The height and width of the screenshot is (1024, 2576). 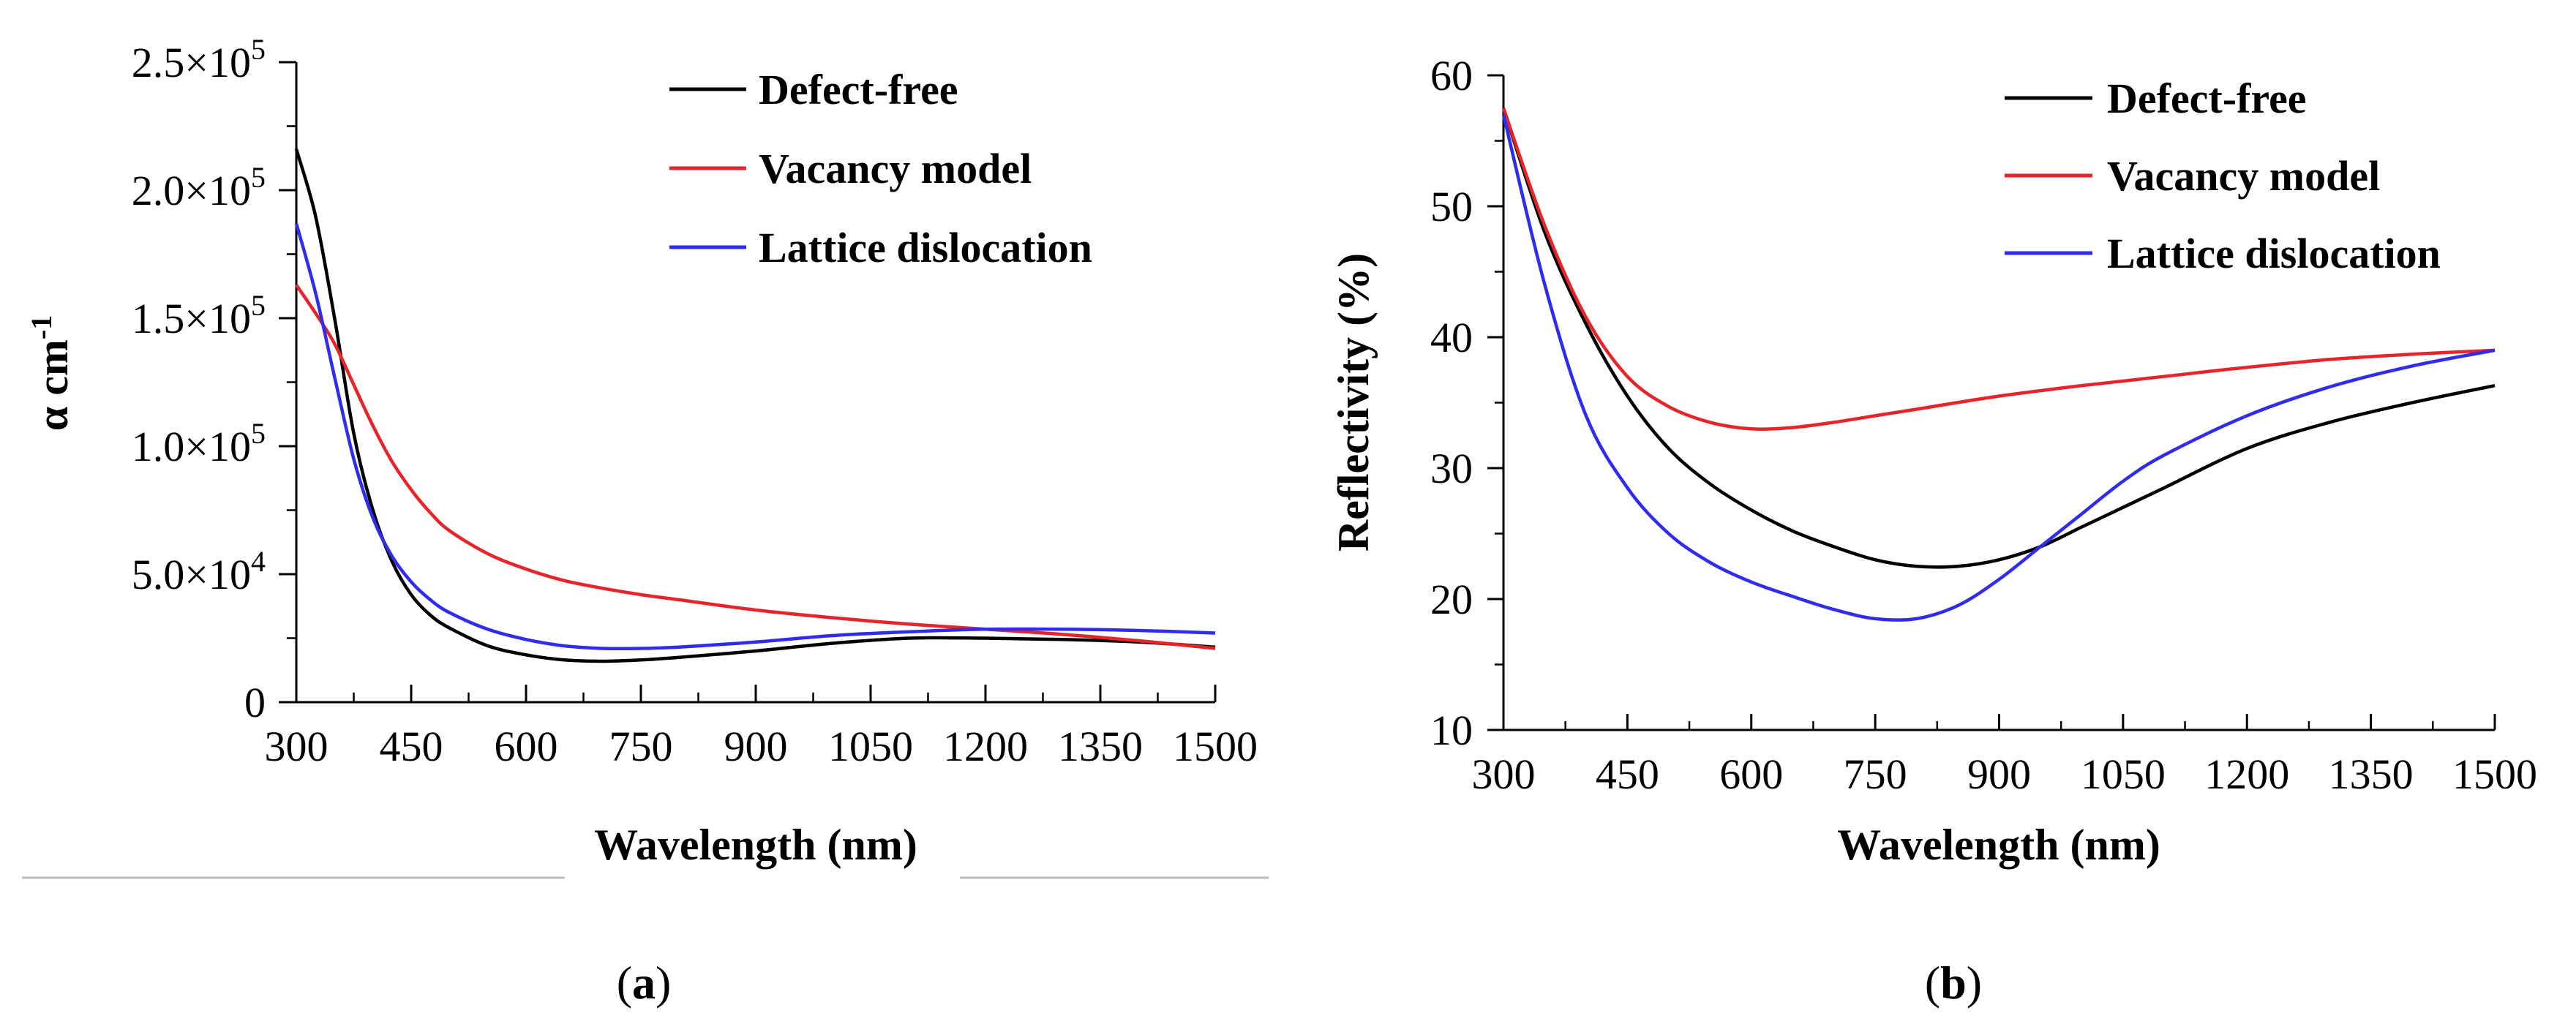 What do you see at coordinates (1451, 75) in the screenshot?
I see `y-tick-label: 60` at bounding box center [1451, 75].